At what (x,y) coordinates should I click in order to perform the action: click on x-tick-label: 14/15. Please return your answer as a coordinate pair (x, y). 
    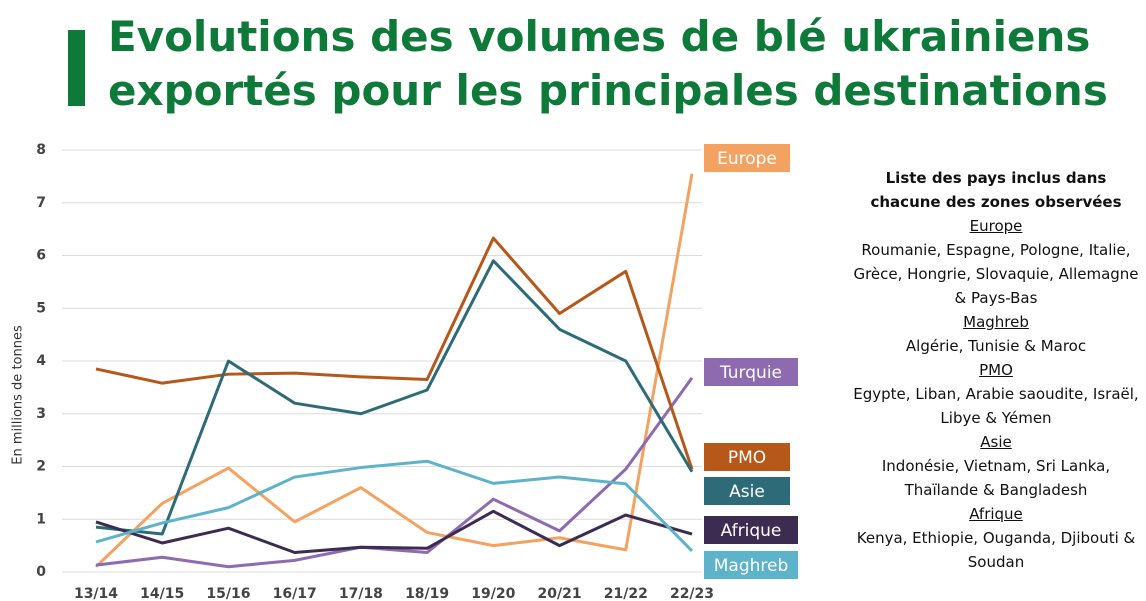
    Looking at the image, I should click on (162, 593).